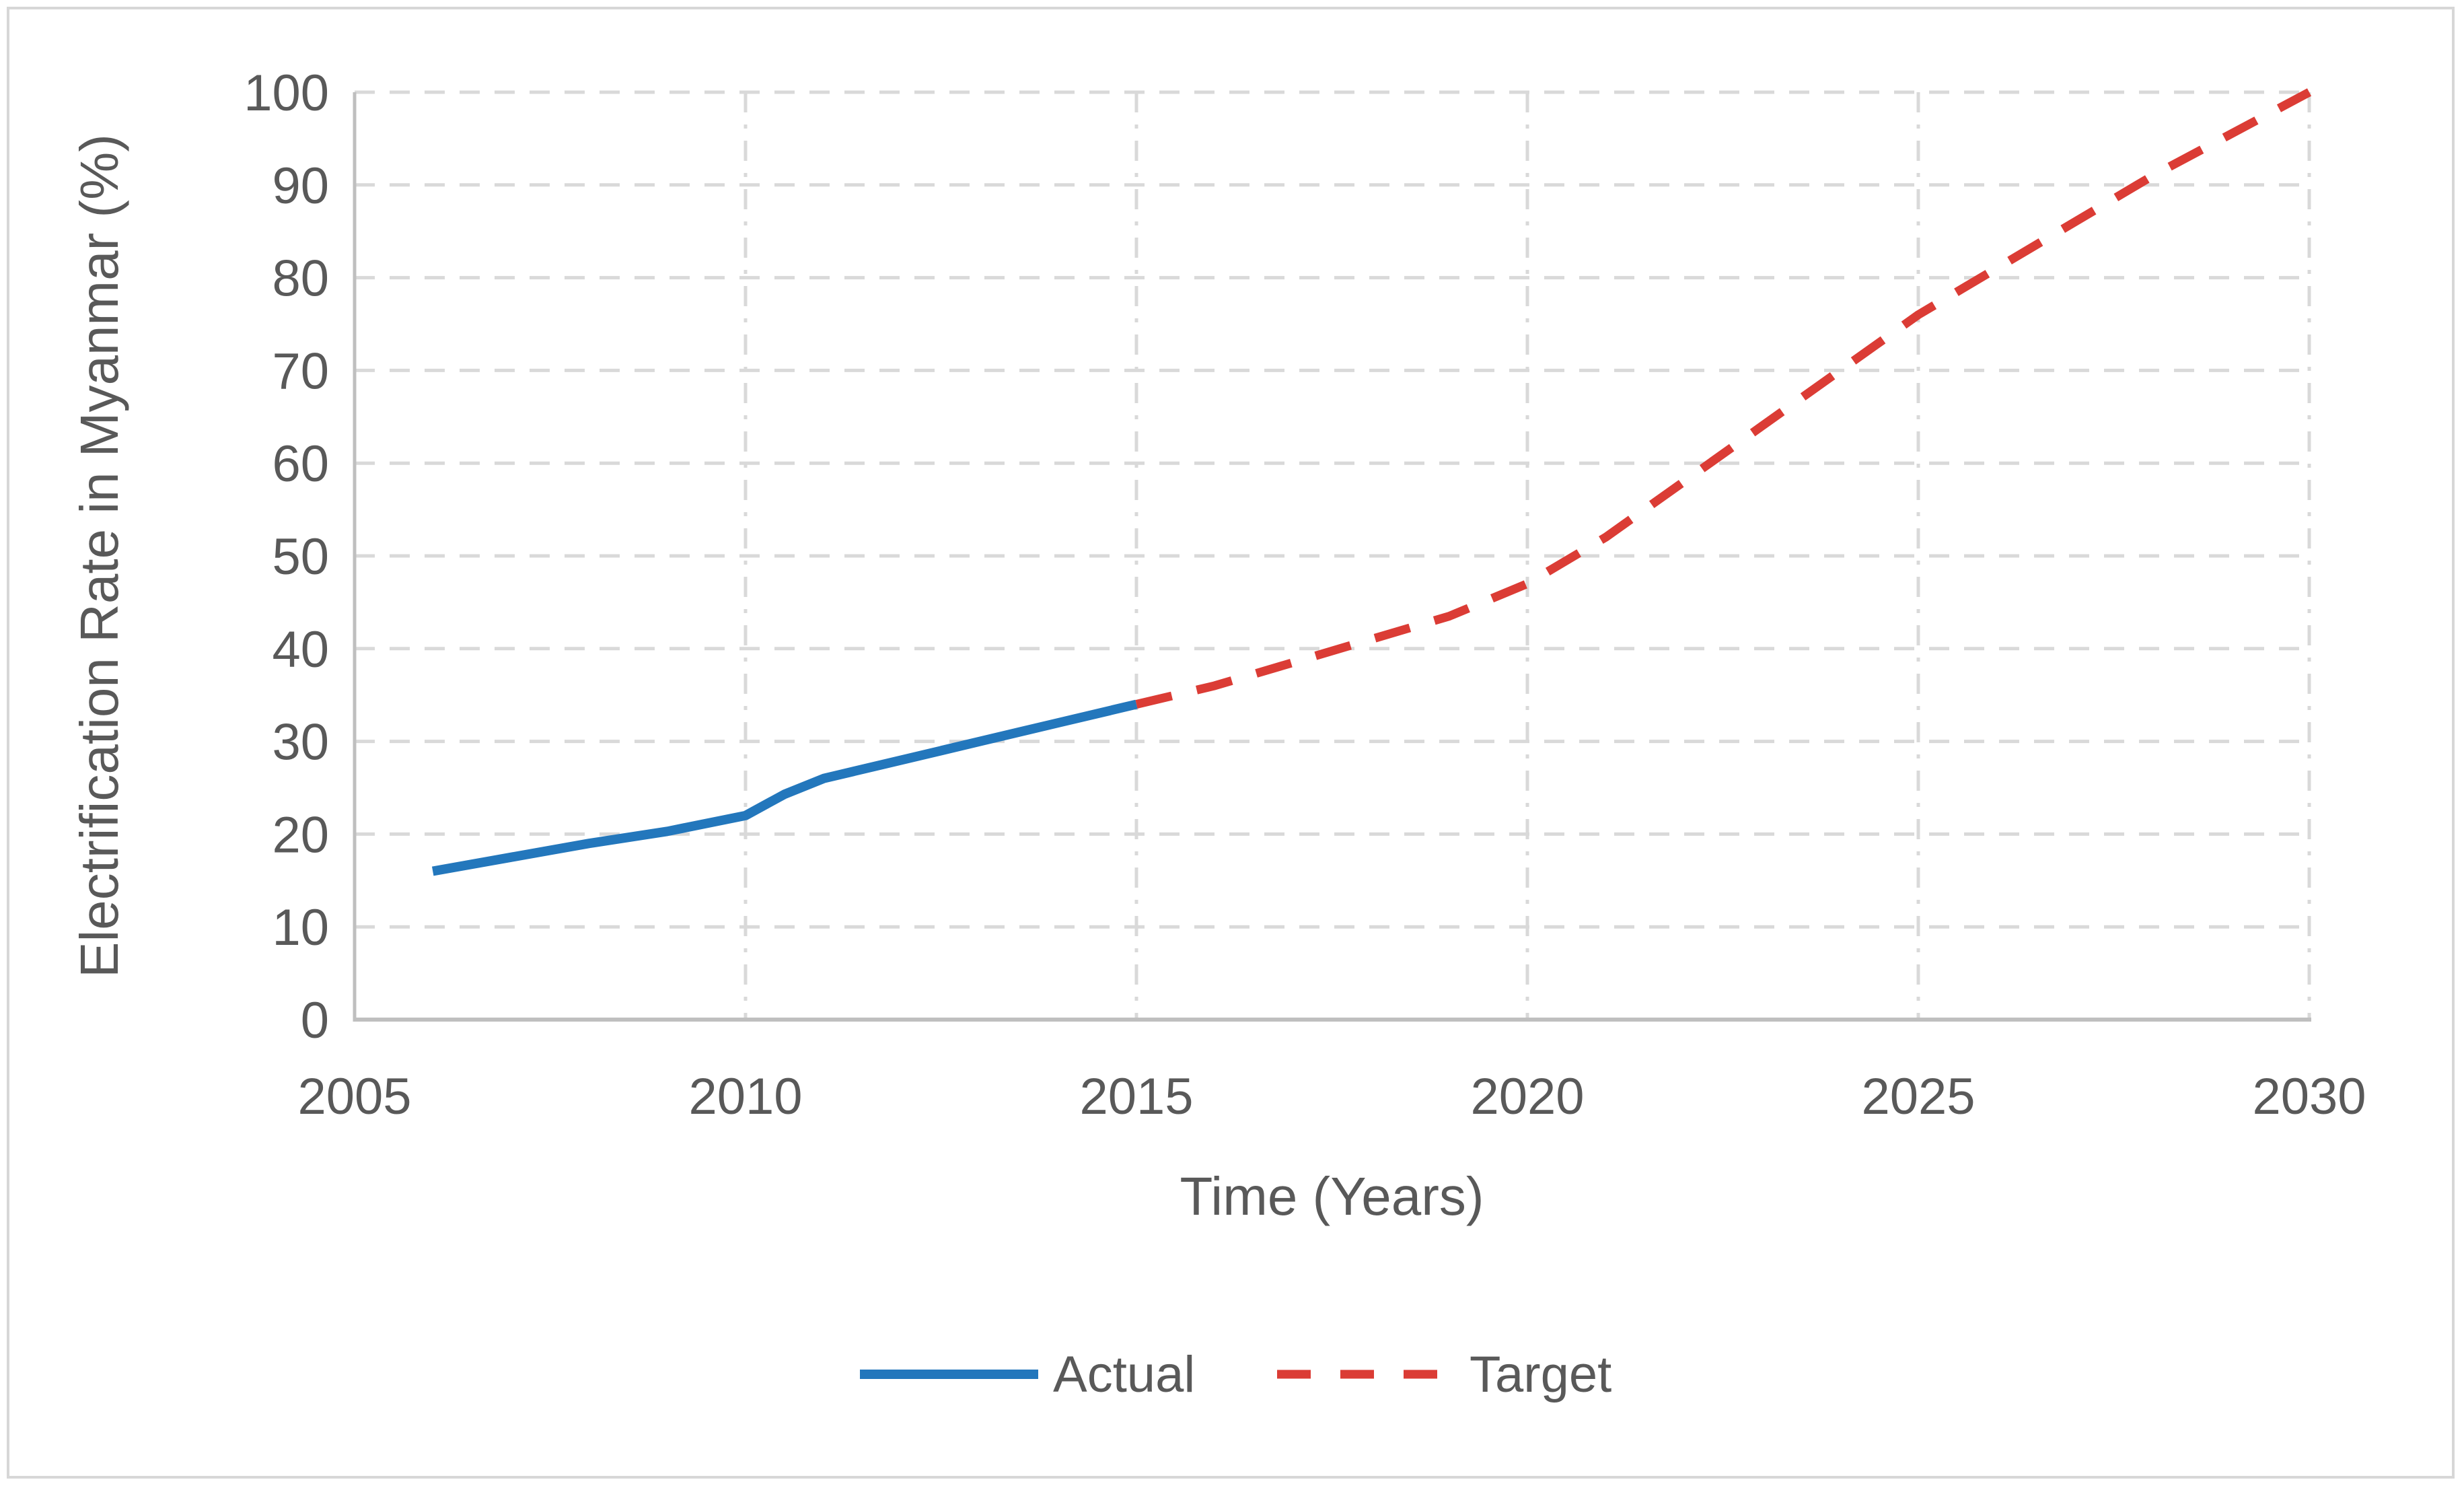 Image resolution: width=2464 pixels, height=1488 pixels. What do you see at coordinates (315, 1020) in the screenshot?
I see `y-tick-label-0: 0` at bounding box center [315, 1020].